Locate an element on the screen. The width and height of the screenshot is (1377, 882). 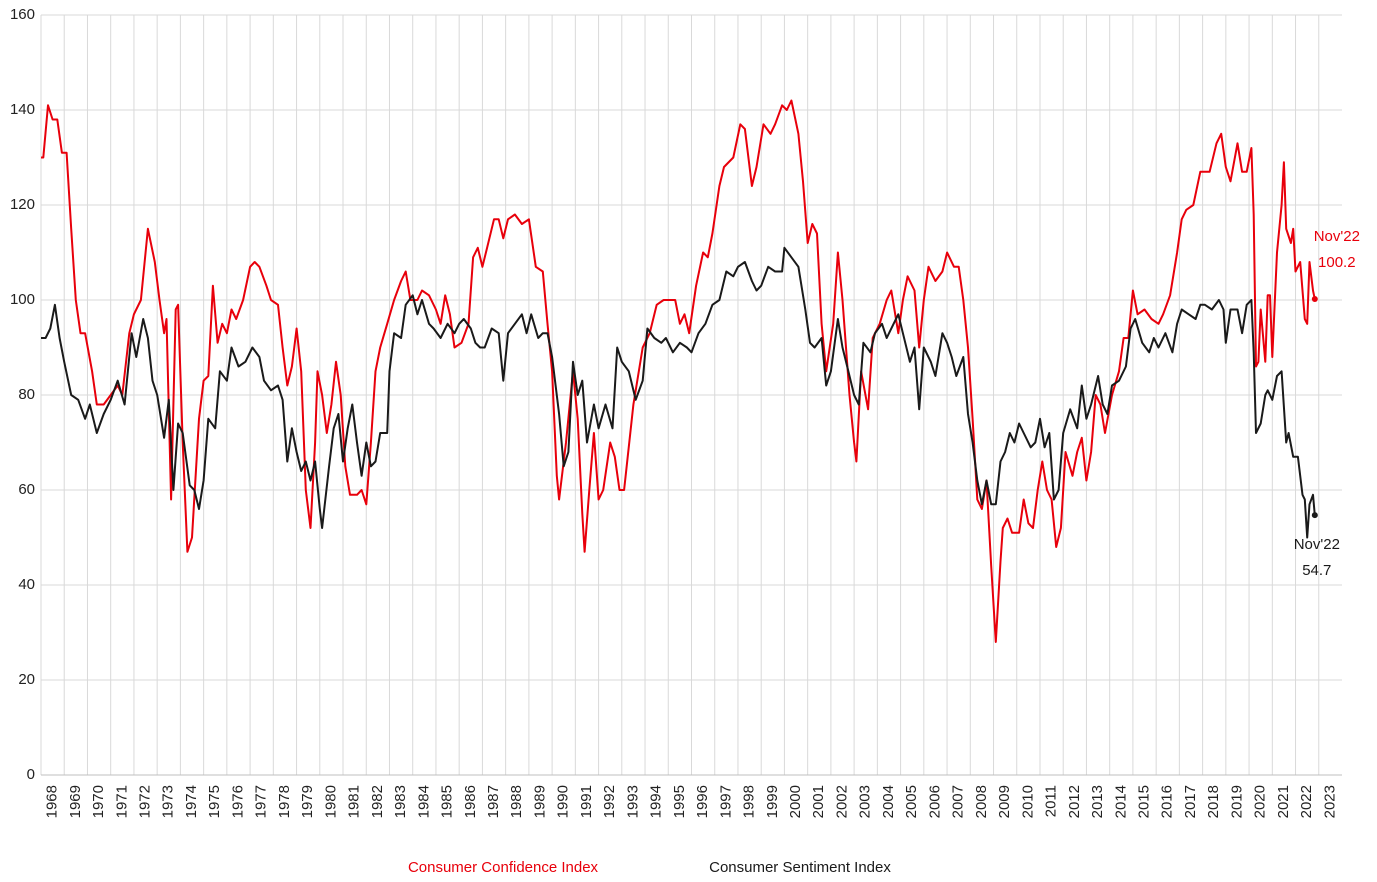
x-tick-label: 1992 is located at coordinates (609, 801).